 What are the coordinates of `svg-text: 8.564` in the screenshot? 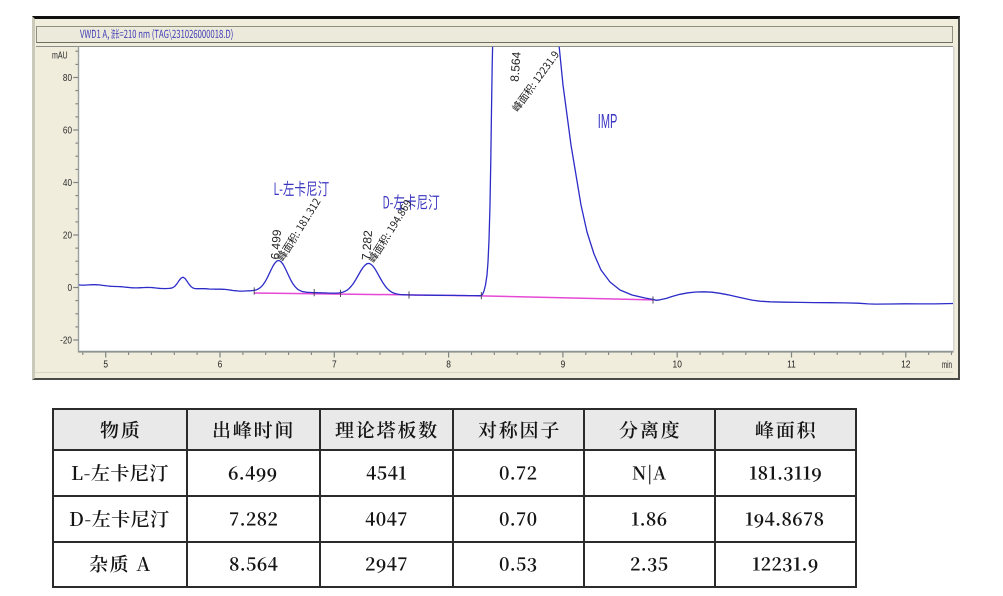 It's located at (516, 66).